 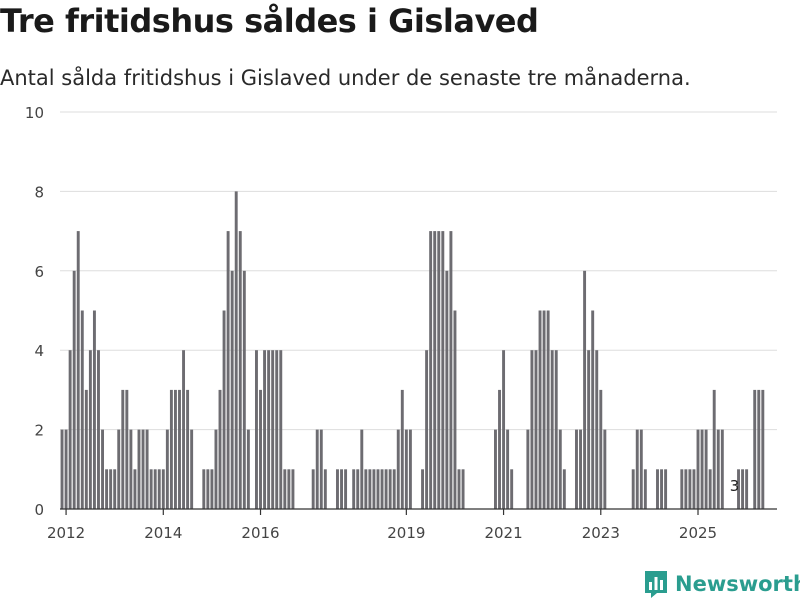 I want to click on y-tick-label-10: 10, so click(x=34, y=113).